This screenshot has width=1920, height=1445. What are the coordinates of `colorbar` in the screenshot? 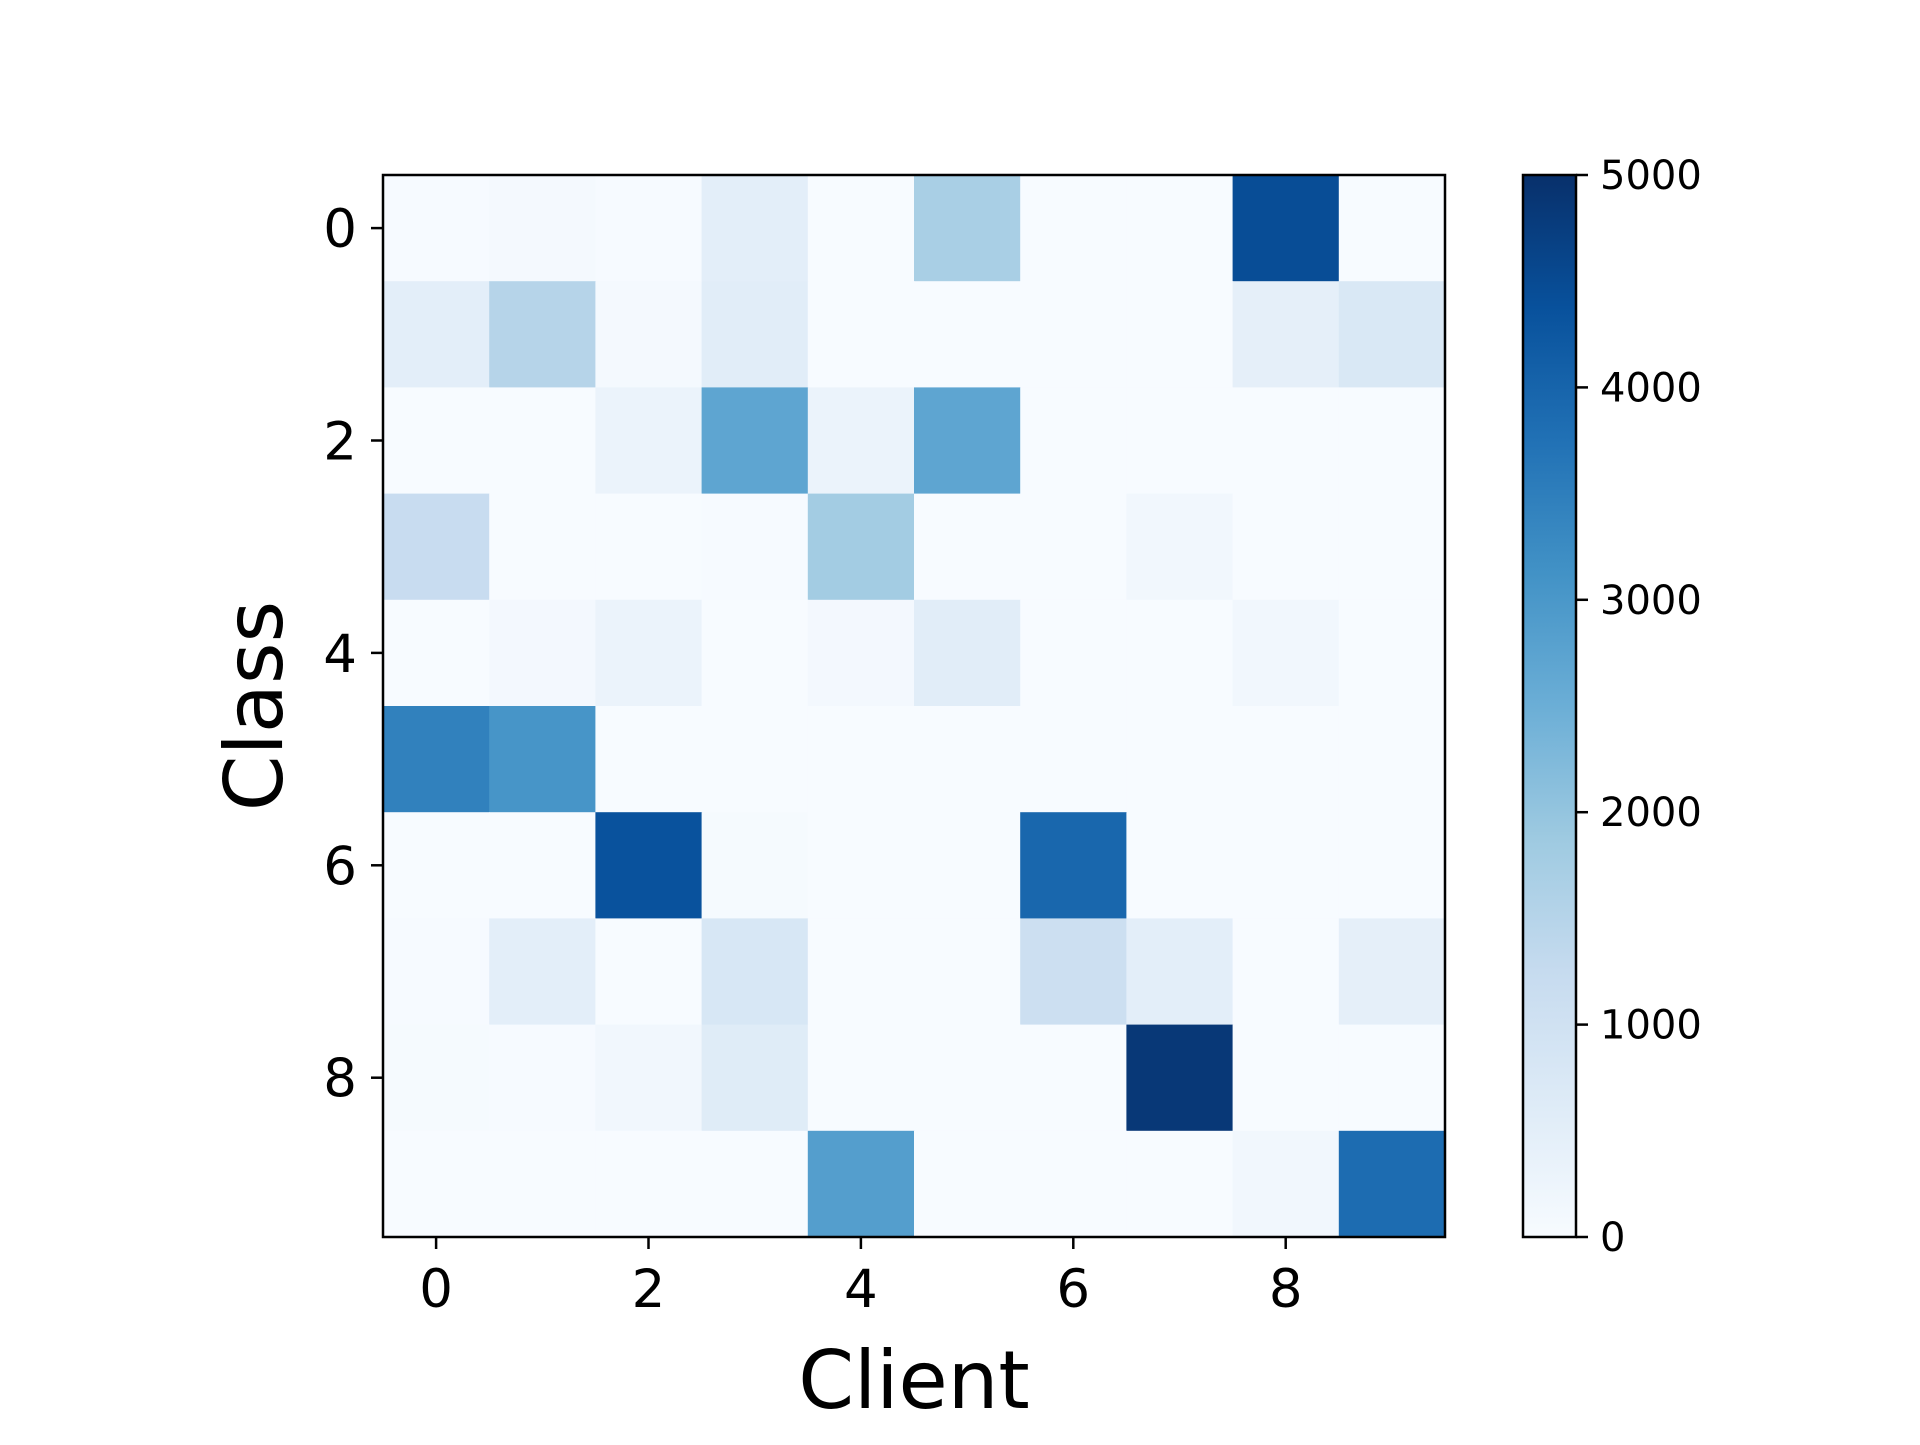 It's located at (1549, 706).